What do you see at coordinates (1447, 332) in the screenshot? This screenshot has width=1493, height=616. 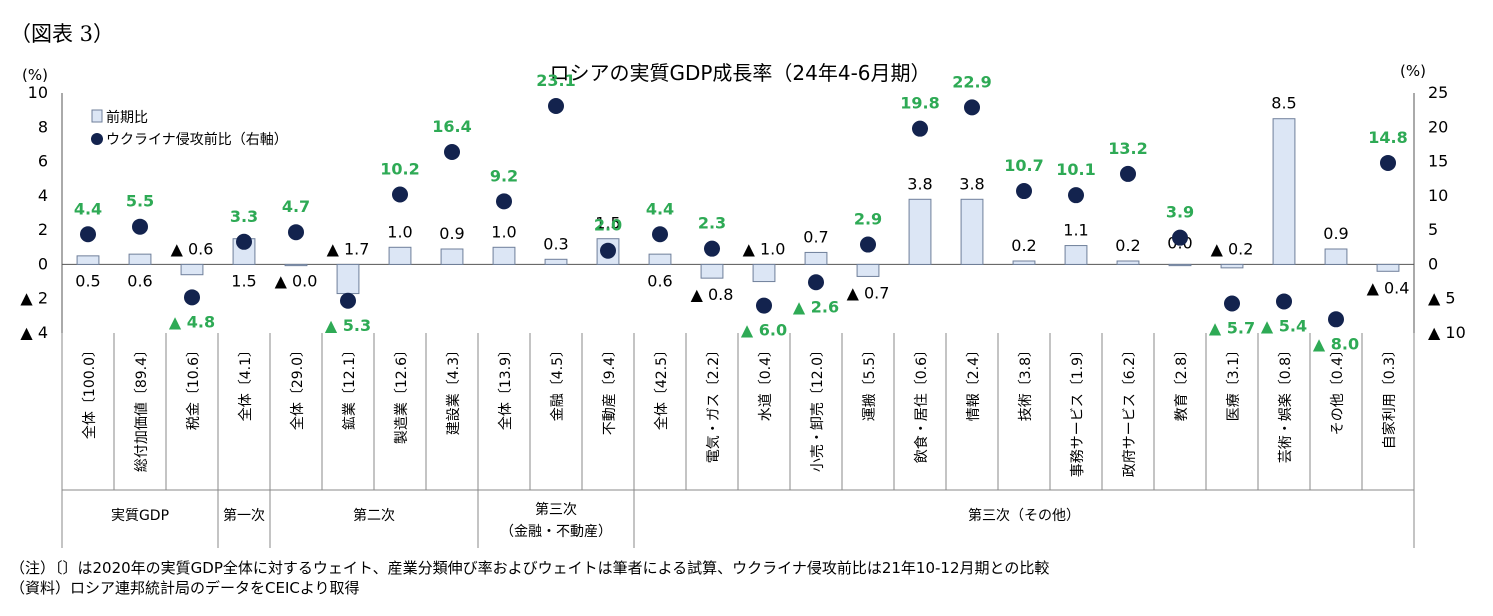 I see `right-tick-label: ▲ 10` at bounding box center [1447, 332].